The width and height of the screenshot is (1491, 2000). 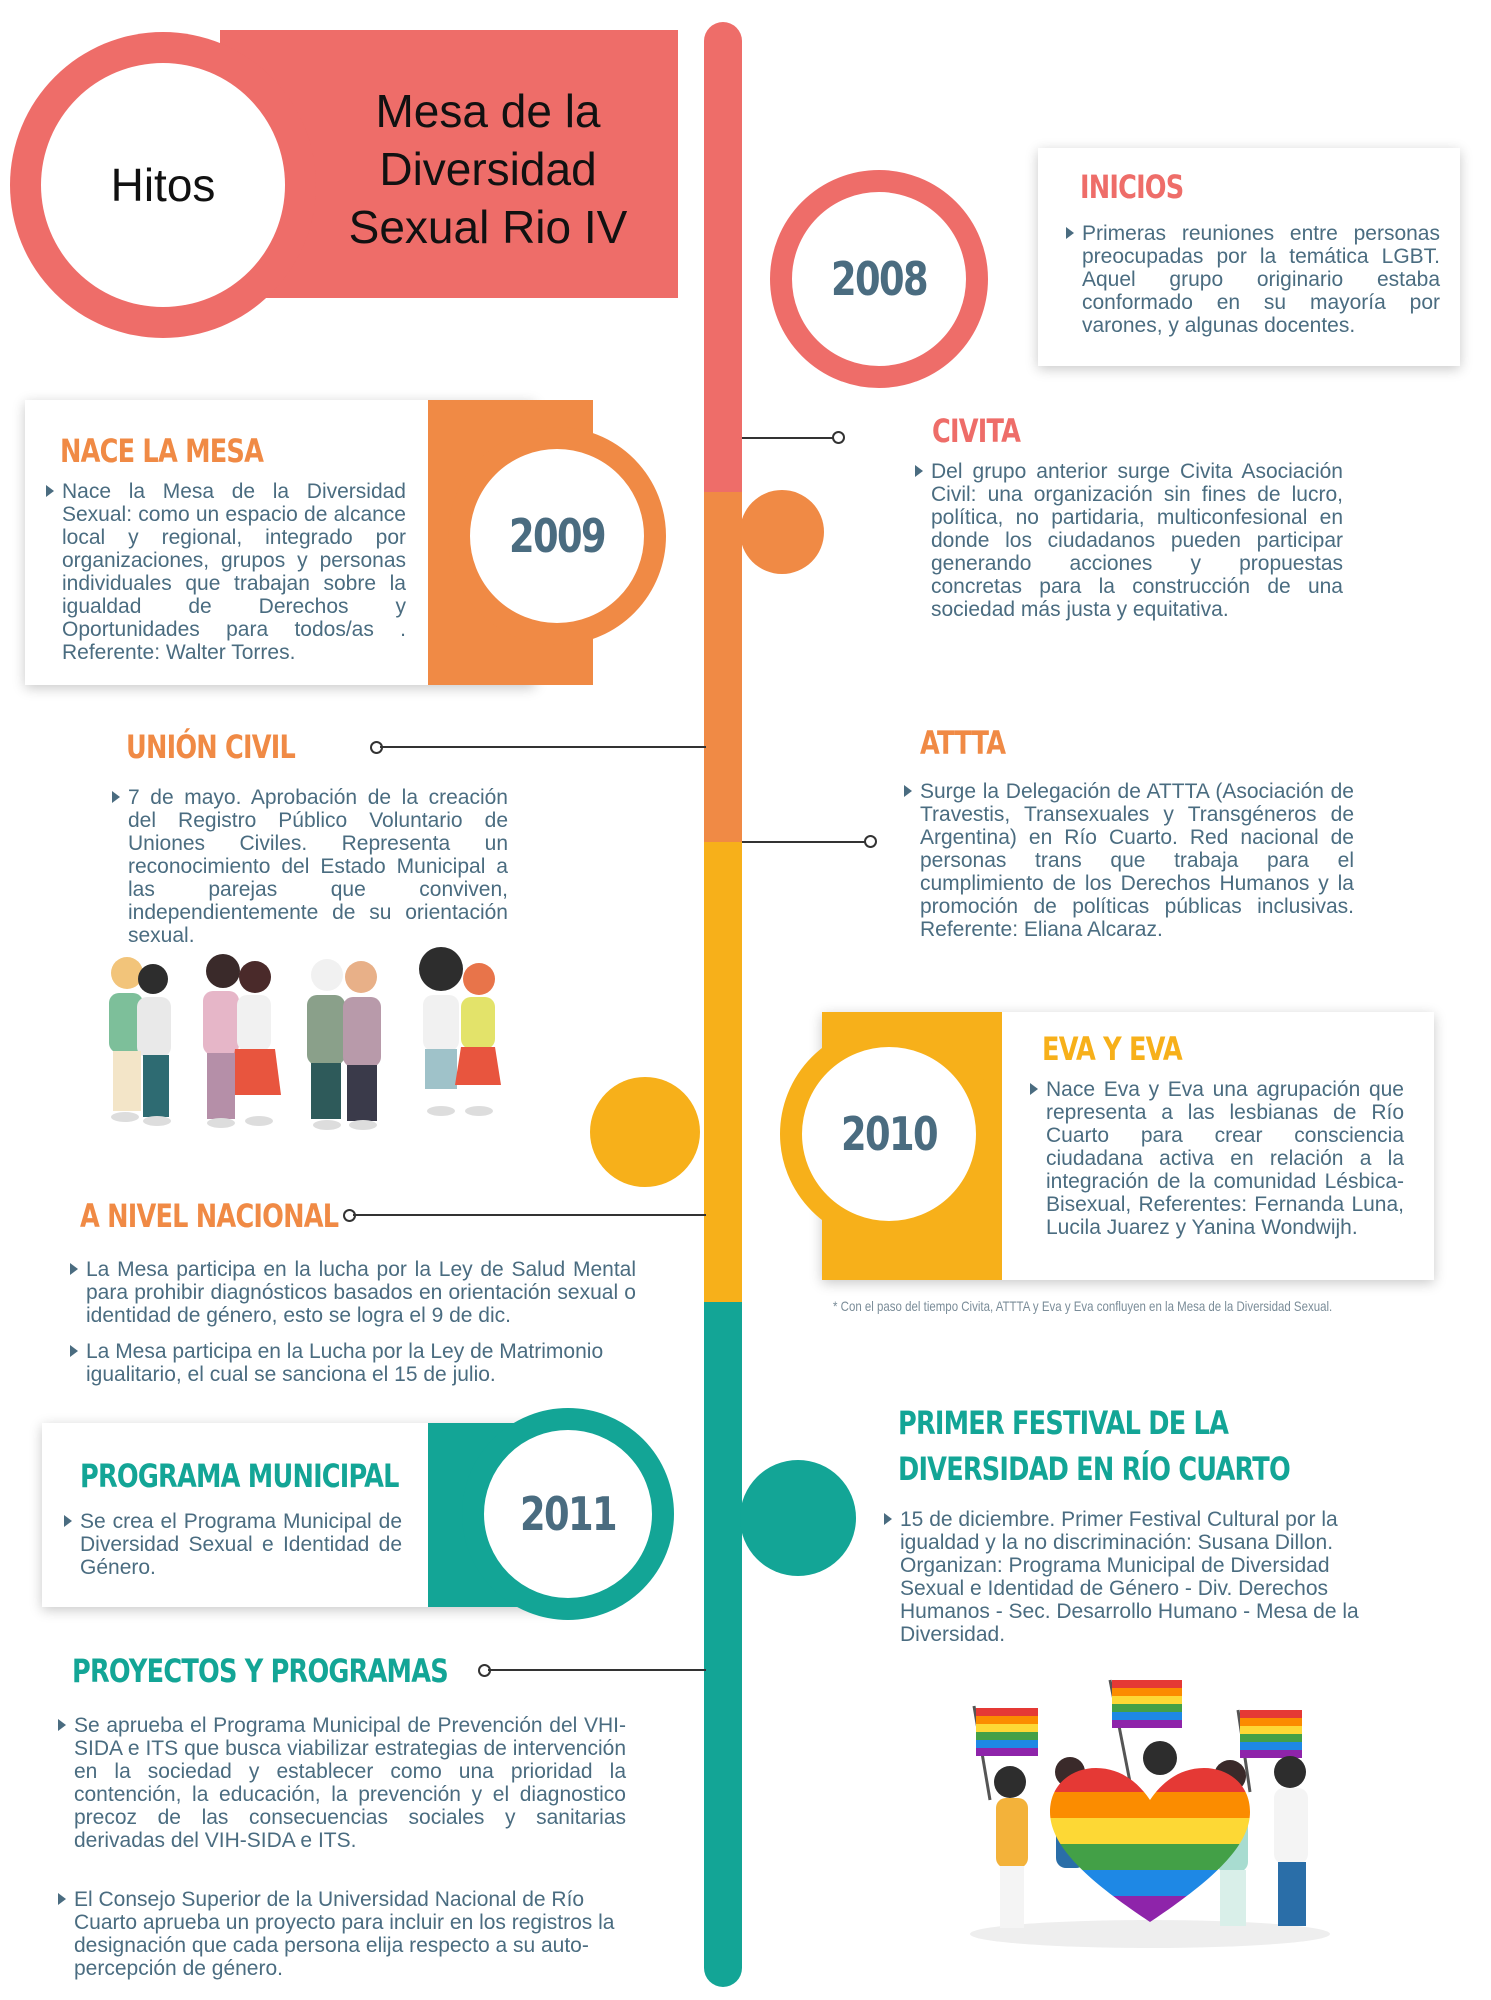 I want to click on eva-title: EVA Y EVA, so click(x=1112, y=1049).